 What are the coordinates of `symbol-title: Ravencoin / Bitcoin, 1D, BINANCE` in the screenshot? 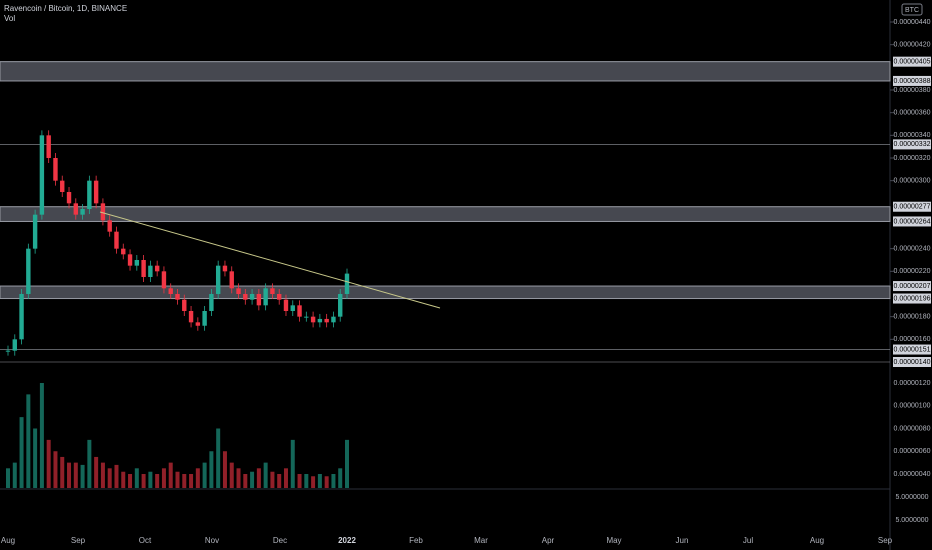 It's located at (65, 8).